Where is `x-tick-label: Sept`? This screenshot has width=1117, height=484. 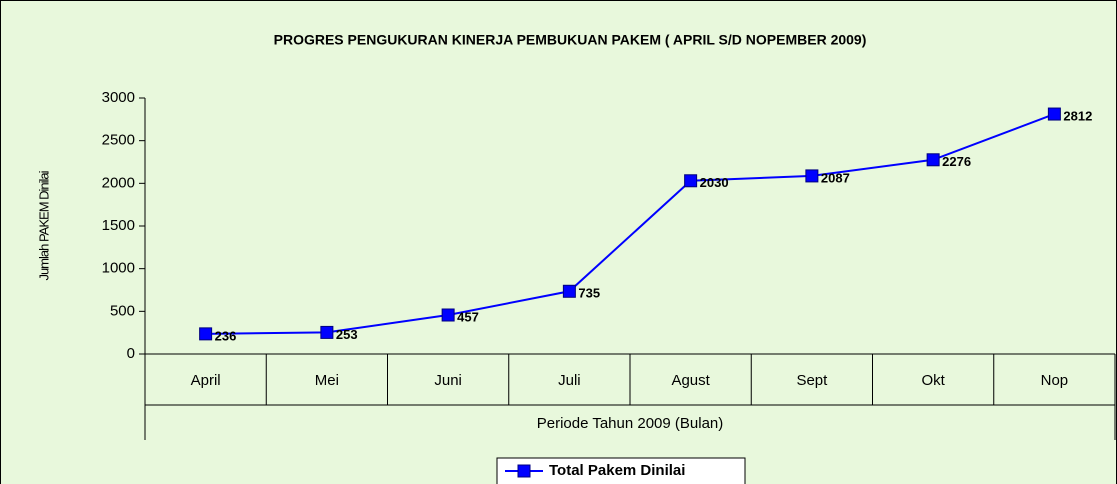
x-tick-label: Sept is located at coordinates (812, 380).